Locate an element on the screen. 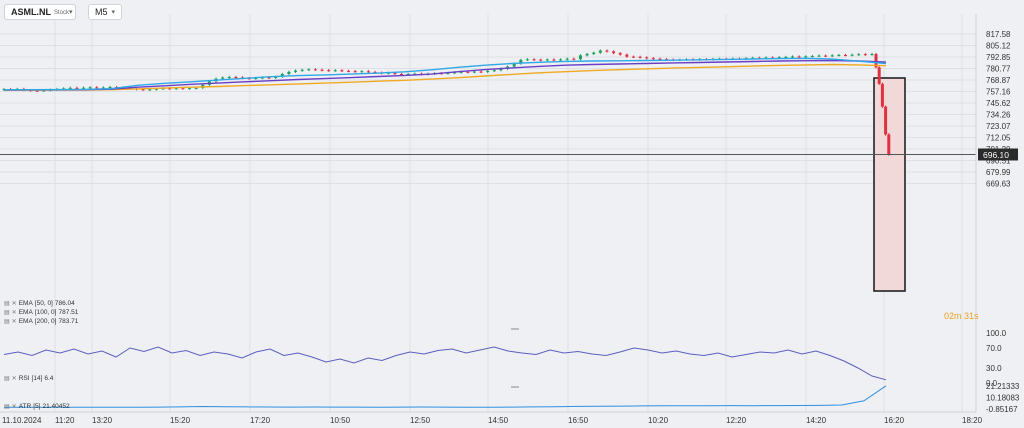 The height and width of the screenshot is (428, 1024). atr-axis-label: 10.18083 is located at coordinates (1003, 398).